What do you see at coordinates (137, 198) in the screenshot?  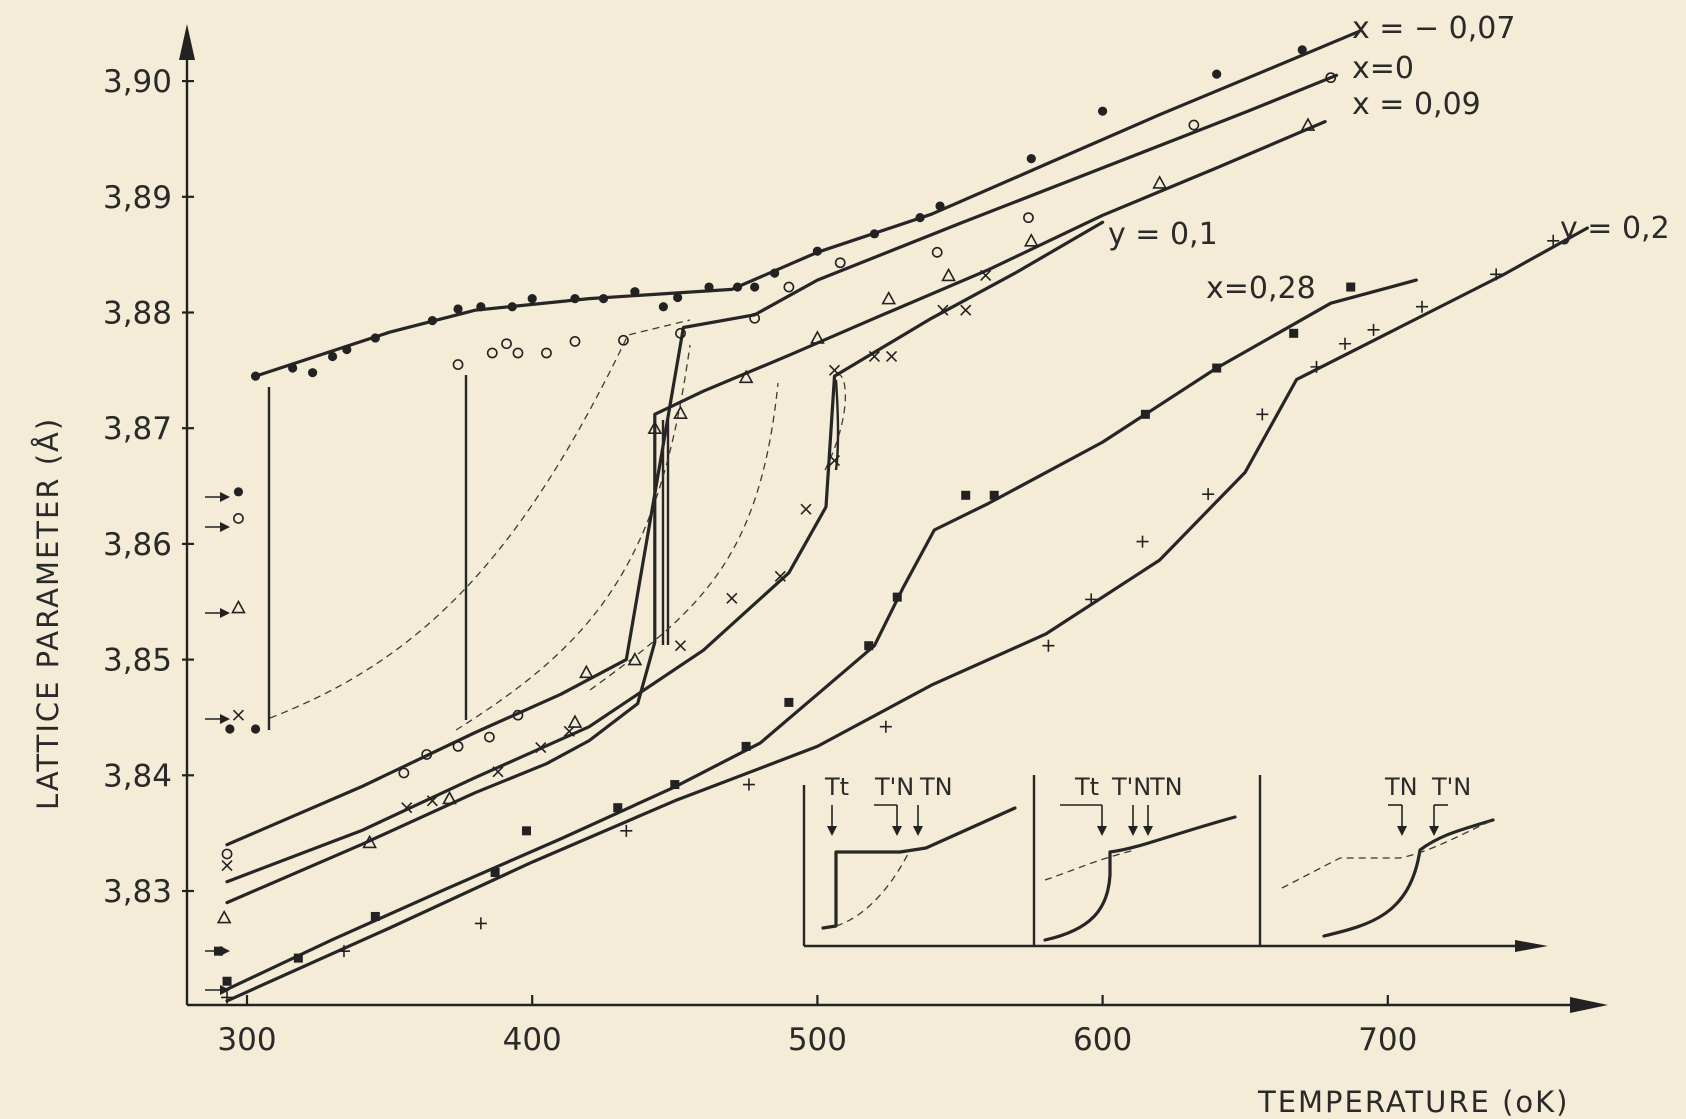 I see `y-tick-label: 3,89` at bounding box center [137, 198].